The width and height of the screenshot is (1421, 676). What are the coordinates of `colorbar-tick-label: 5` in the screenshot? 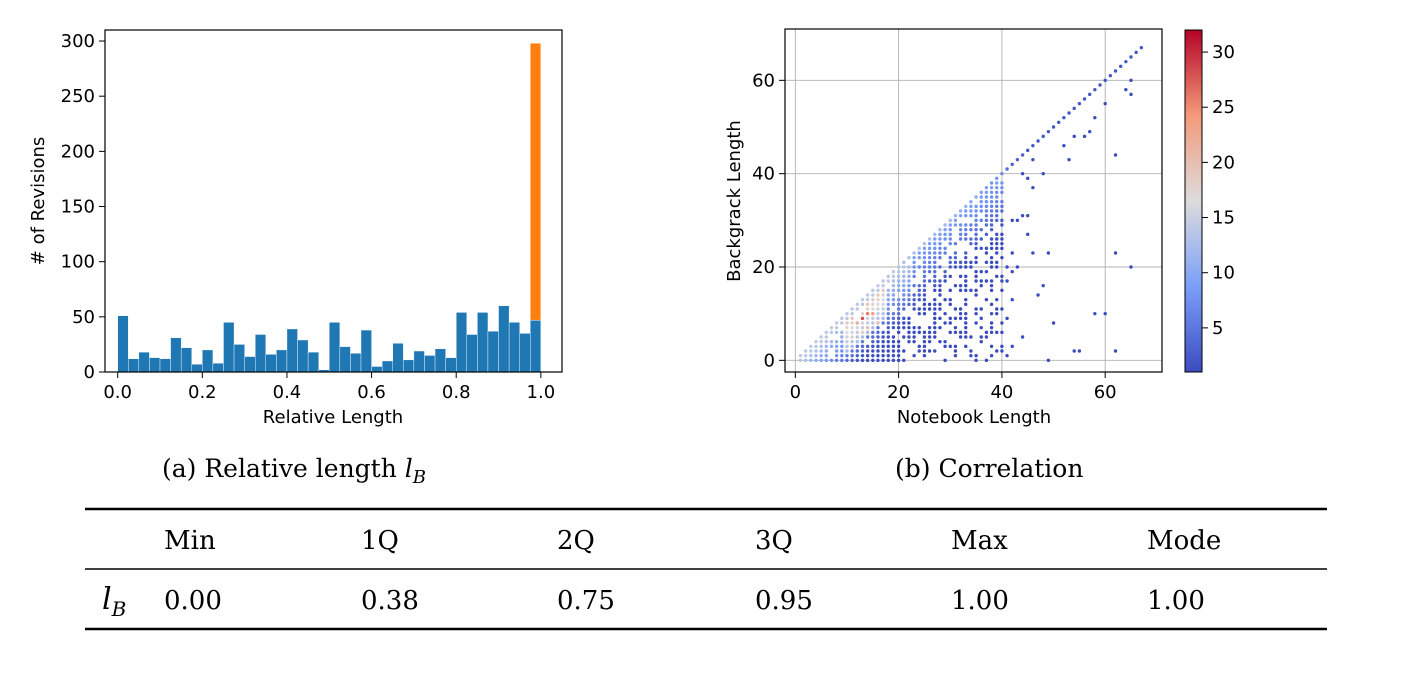 It's located at (1217, 328).